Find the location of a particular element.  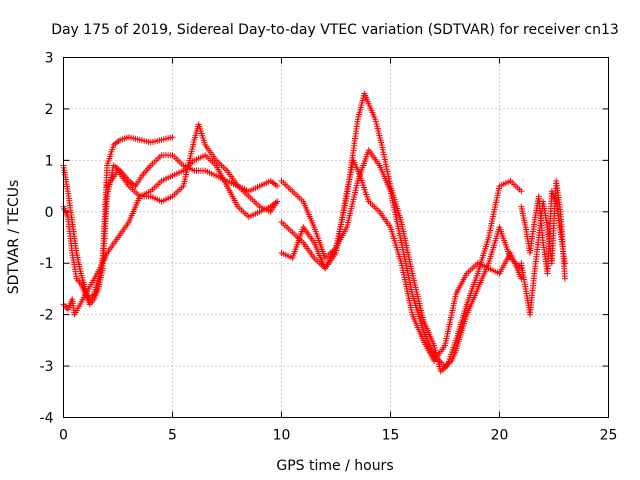

y-axis-label: SDTVAR / TECUs is located at coordinates (14, 237).